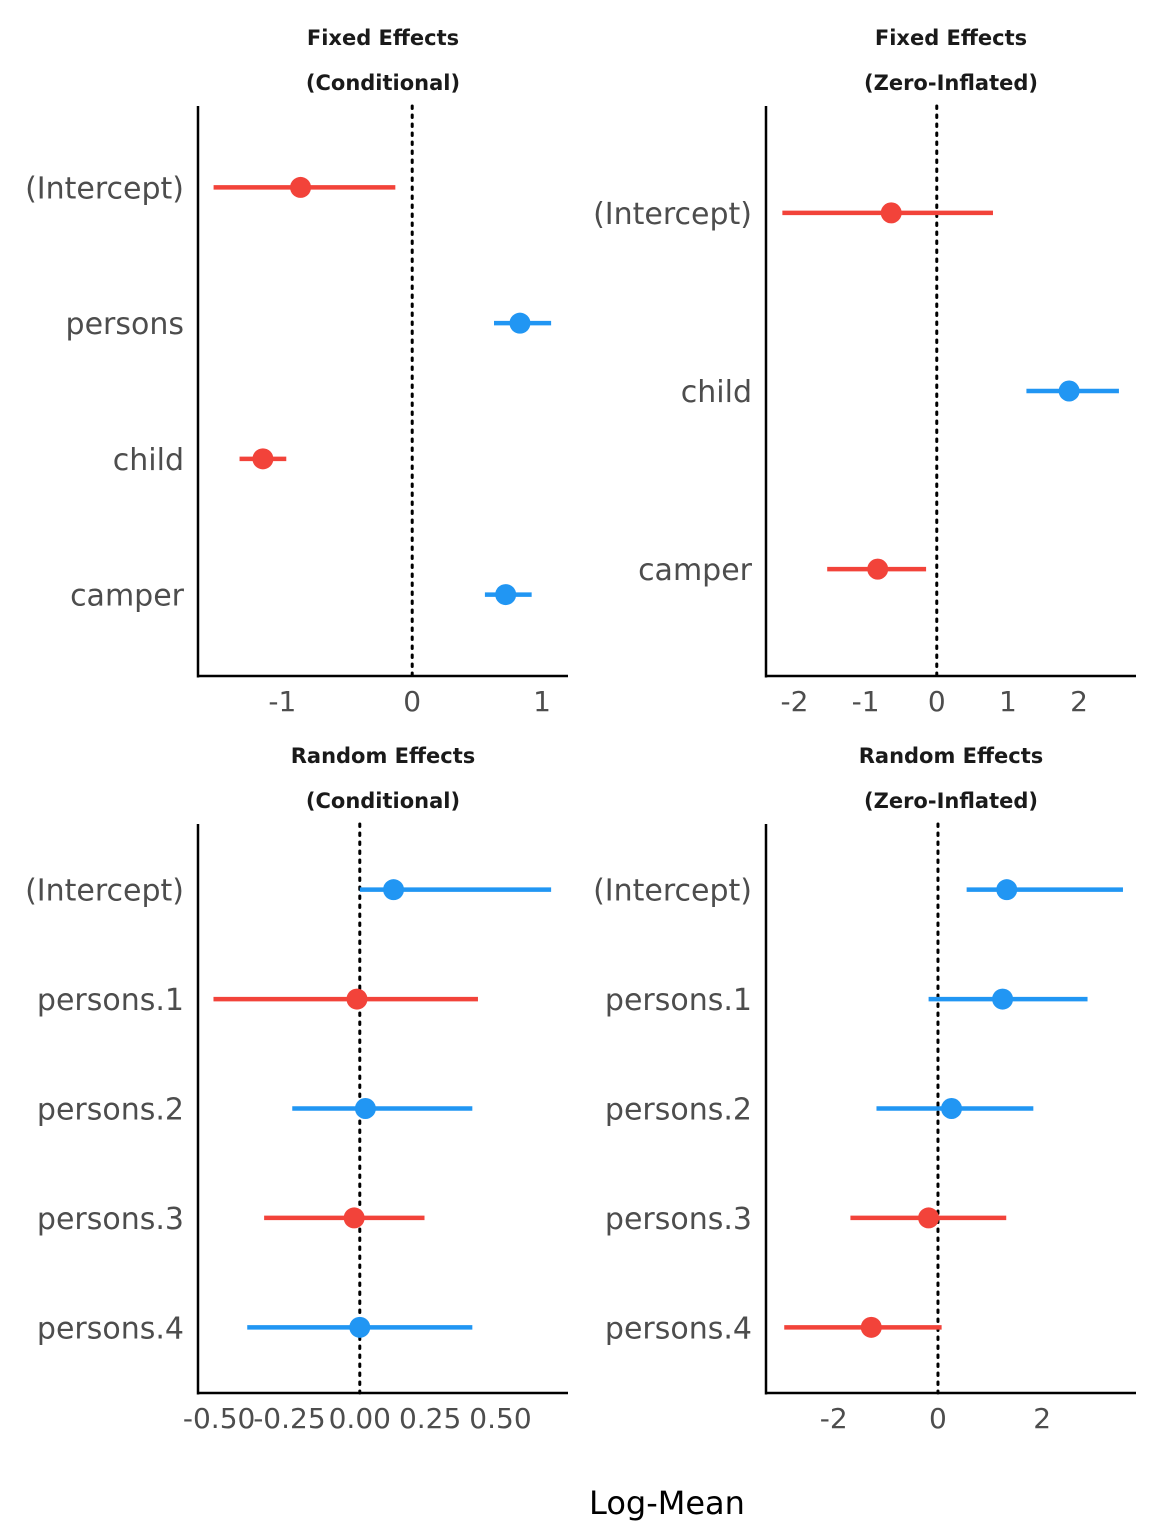 Image resolution: width=1152 pixels, height=1536 pixels. I want to click on x-tick-label: 0.25, so click(430, 1418).